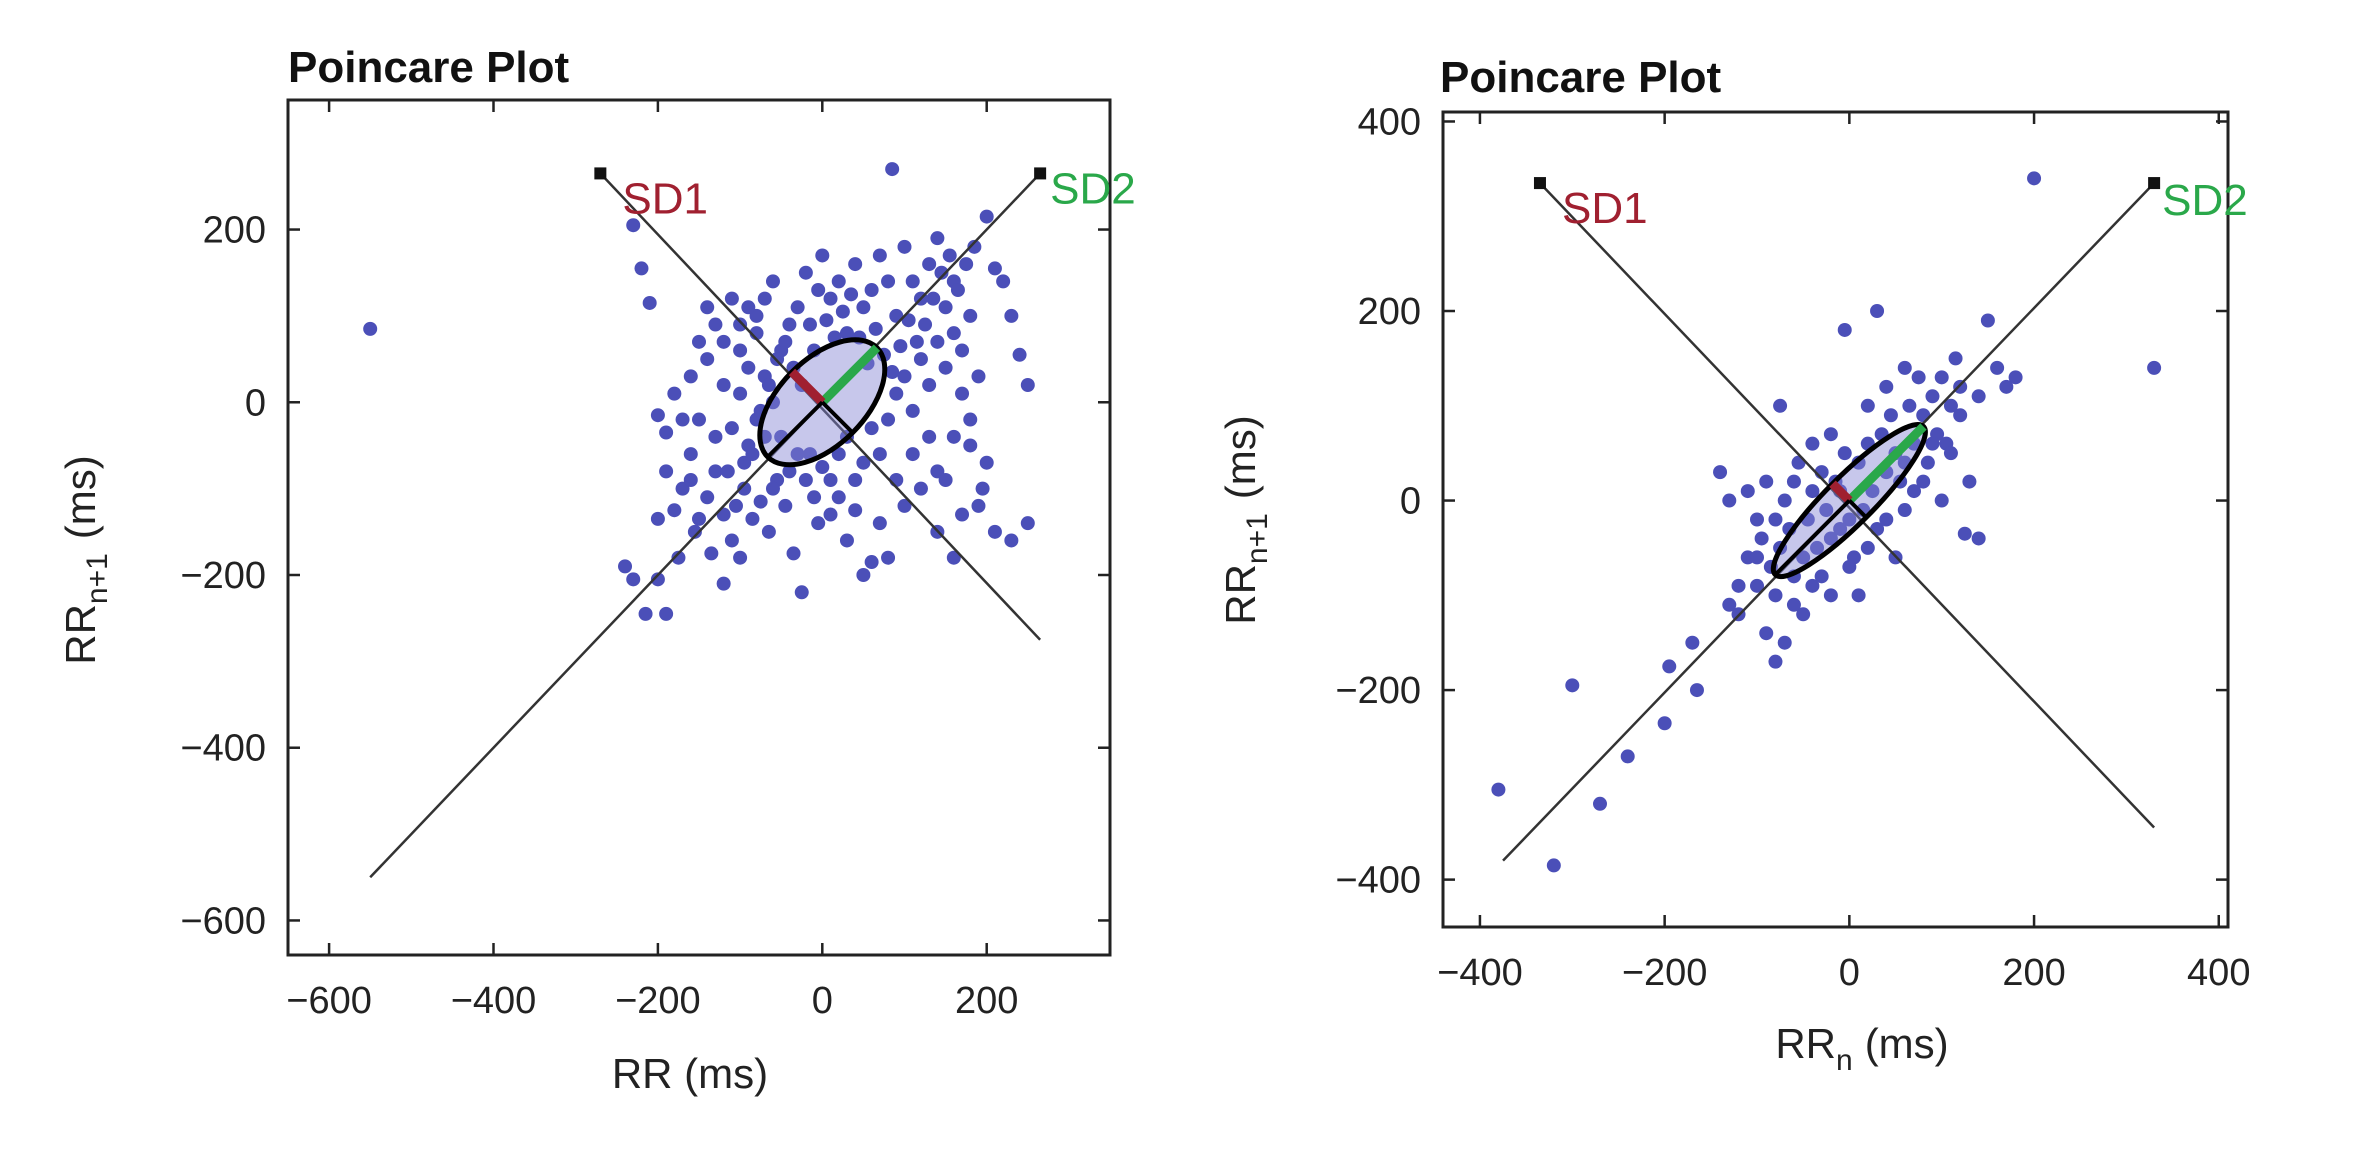 The image size is (2370, 1149). I want to click on y-tick-label: −400, so click(223, 749).